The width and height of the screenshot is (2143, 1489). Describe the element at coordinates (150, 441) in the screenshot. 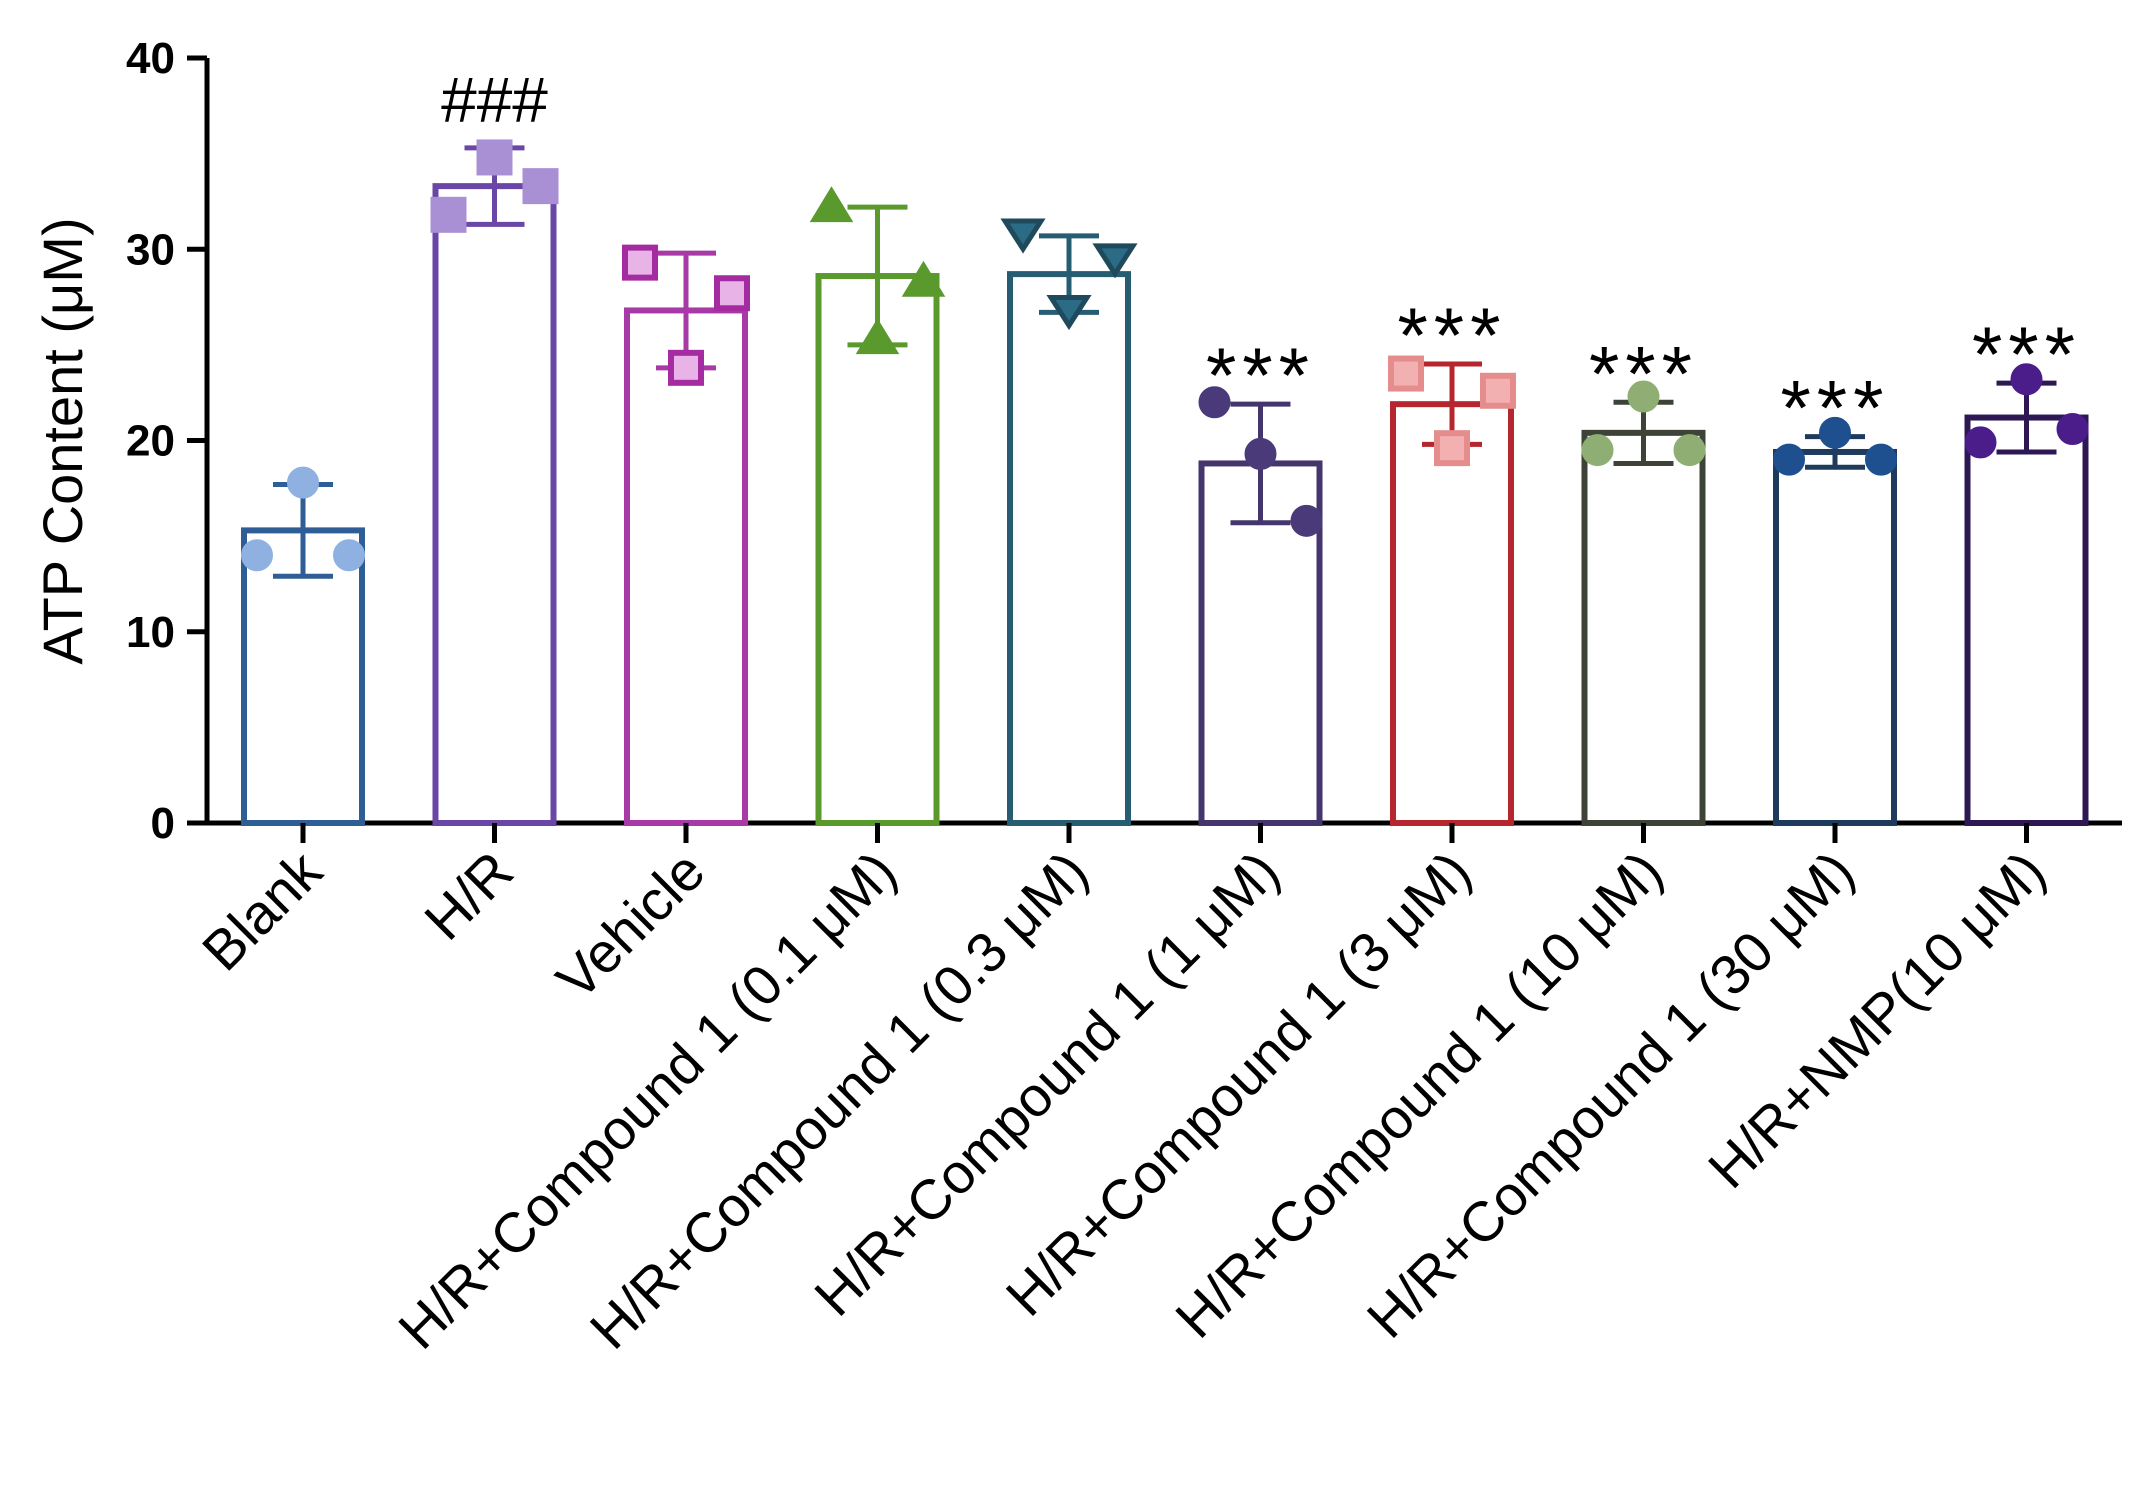

I see `y-tick-label-20: 20` at that location.